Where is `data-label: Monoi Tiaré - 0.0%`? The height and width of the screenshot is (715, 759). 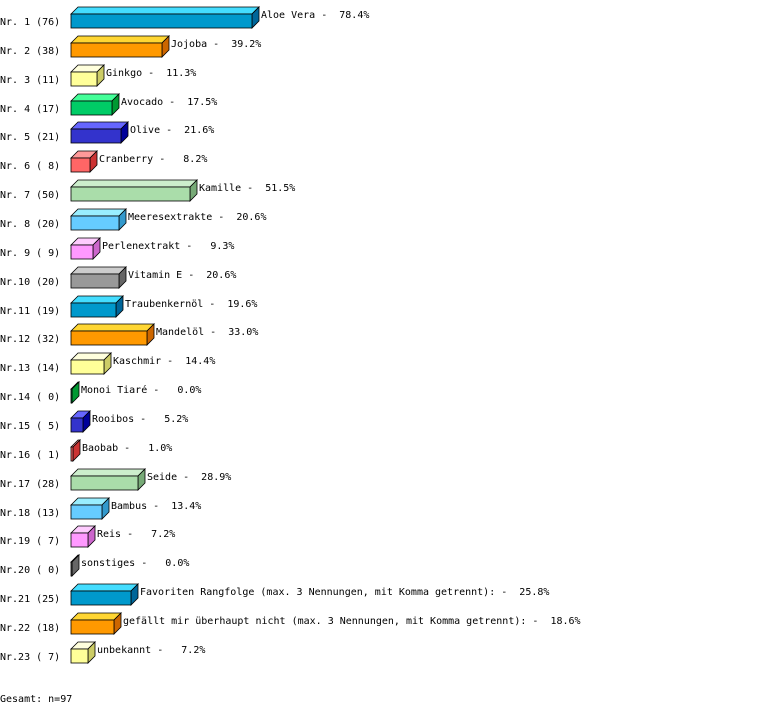 data-label: Monoi Tiaré - 0.0% is located at coordinates (141, 390).